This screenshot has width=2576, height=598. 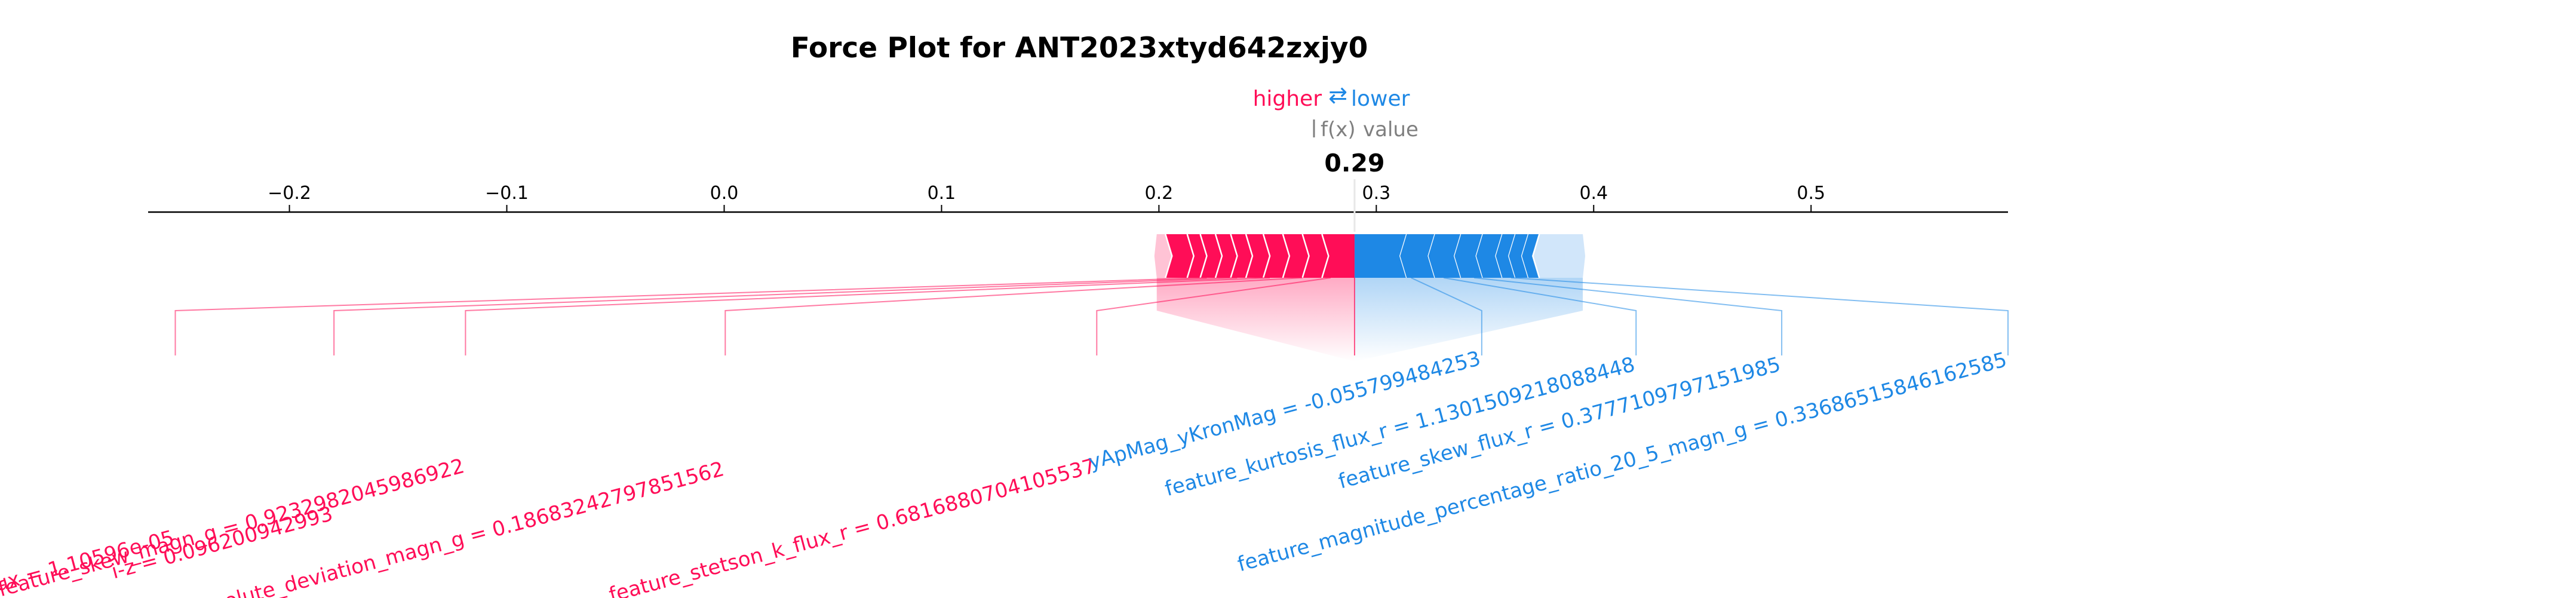 What do you see at coordinates (1159, 193) in the screenshot?
I see `x-tick-label: 0.2` at bounding box center [1159, 193].